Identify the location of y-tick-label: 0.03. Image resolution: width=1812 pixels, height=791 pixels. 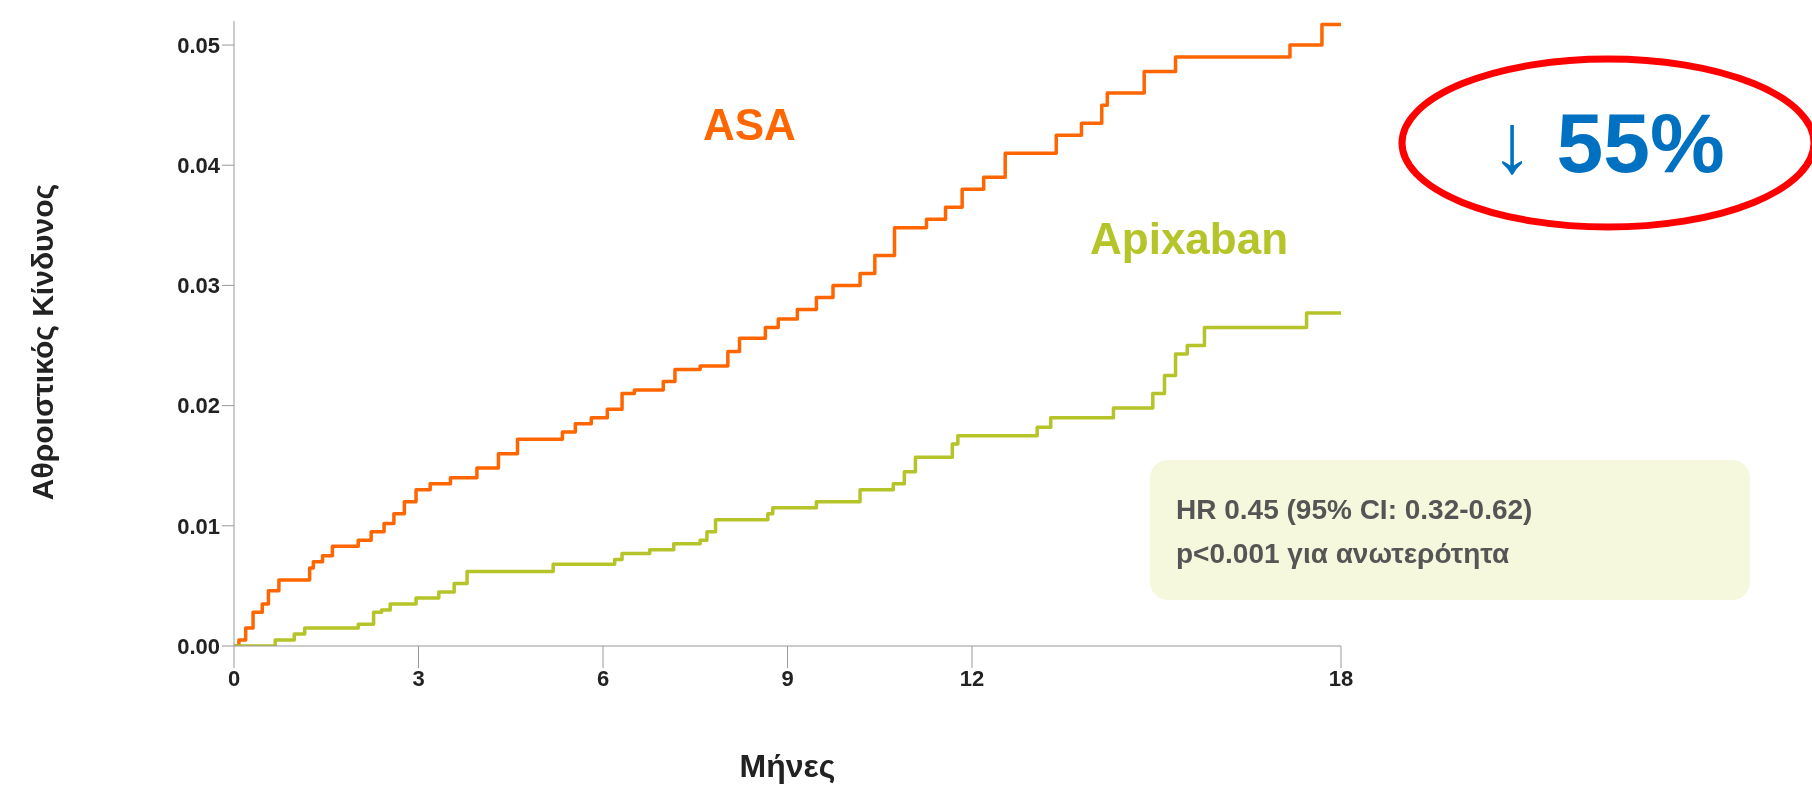
(198, 286).